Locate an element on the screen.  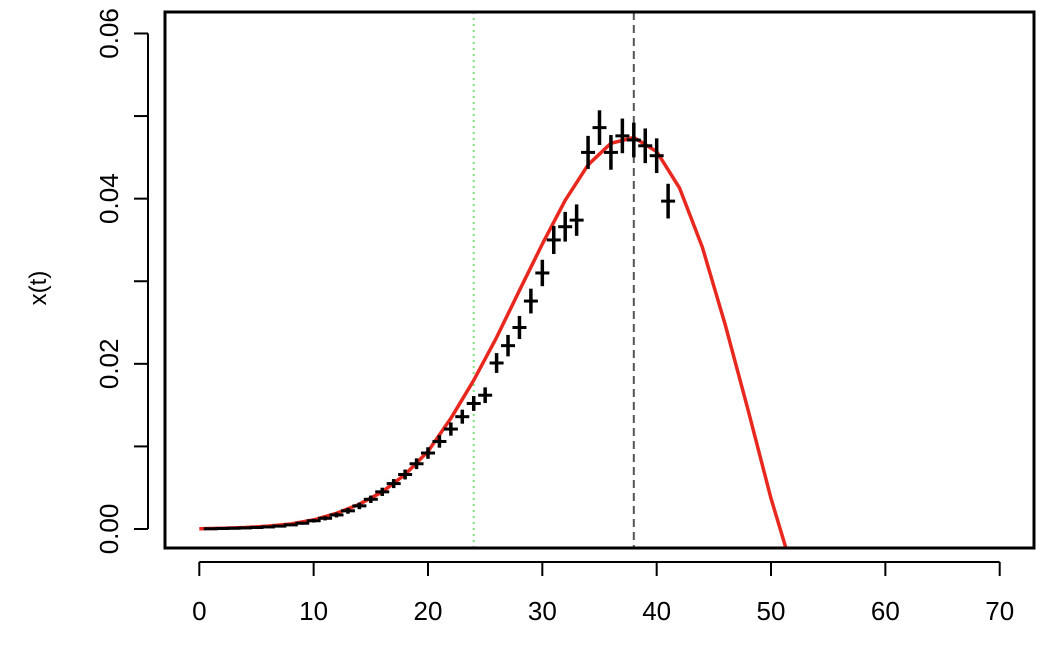
reference-lines is located at coordinates (553, 280).